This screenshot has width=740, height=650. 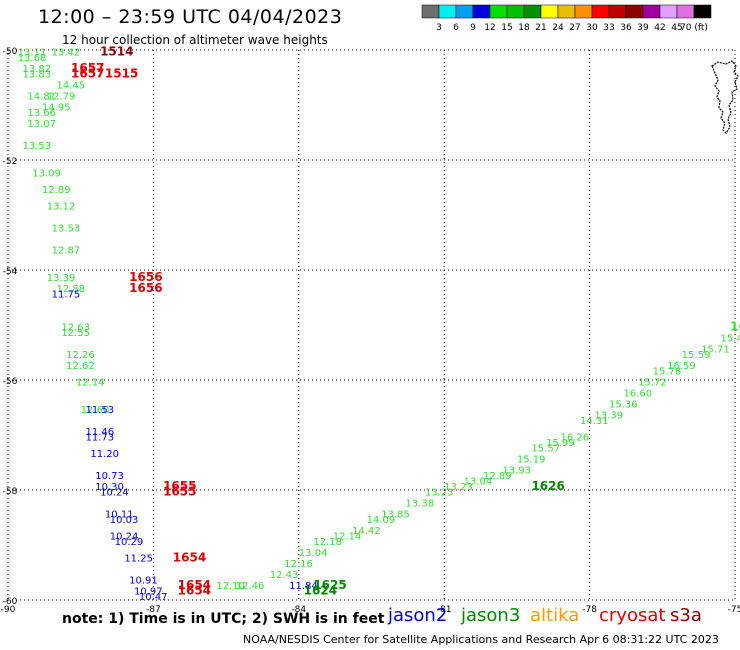 What do you see at coordinates (56, 108) in the screenshot?
I see `wave-height-label: 14.95` at bounding box center [56, 108].